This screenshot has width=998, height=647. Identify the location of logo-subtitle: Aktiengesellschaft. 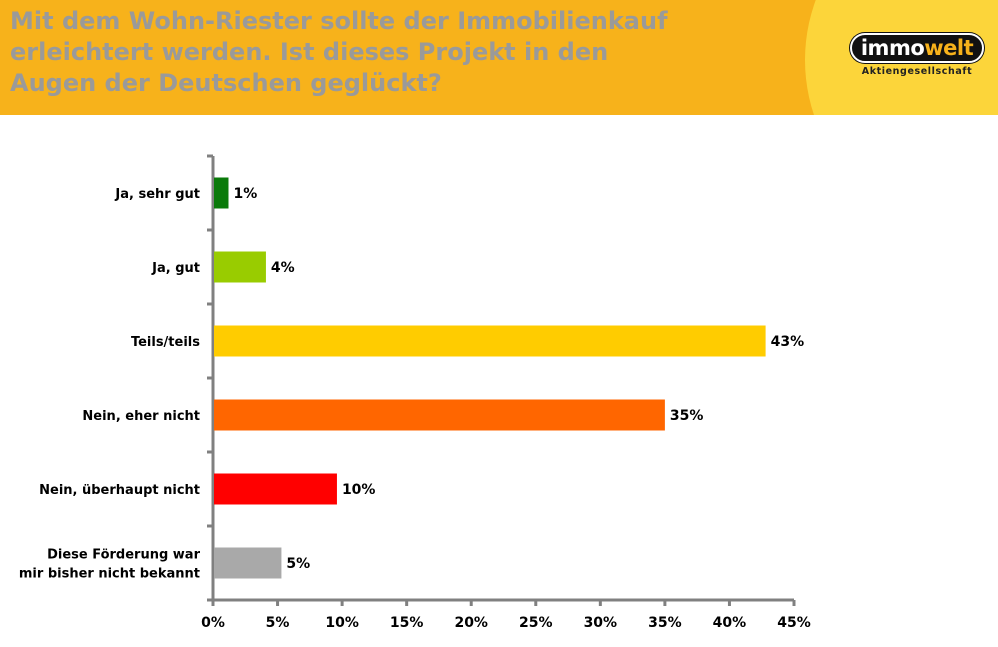
(917, 71).